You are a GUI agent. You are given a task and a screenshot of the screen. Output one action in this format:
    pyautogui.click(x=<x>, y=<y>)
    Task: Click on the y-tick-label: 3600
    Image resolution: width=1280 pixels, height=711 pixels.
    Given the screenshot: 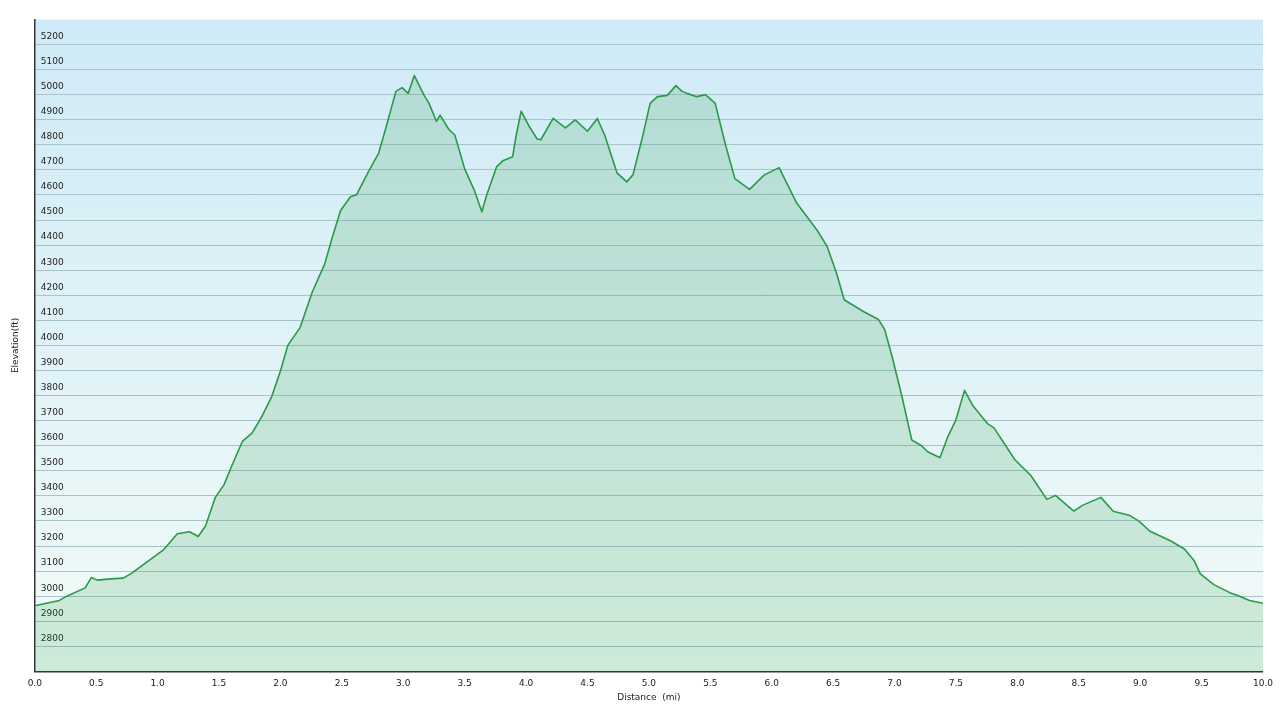 What is the action you would take?
    pyautogui.click(x=52, y=437)
    